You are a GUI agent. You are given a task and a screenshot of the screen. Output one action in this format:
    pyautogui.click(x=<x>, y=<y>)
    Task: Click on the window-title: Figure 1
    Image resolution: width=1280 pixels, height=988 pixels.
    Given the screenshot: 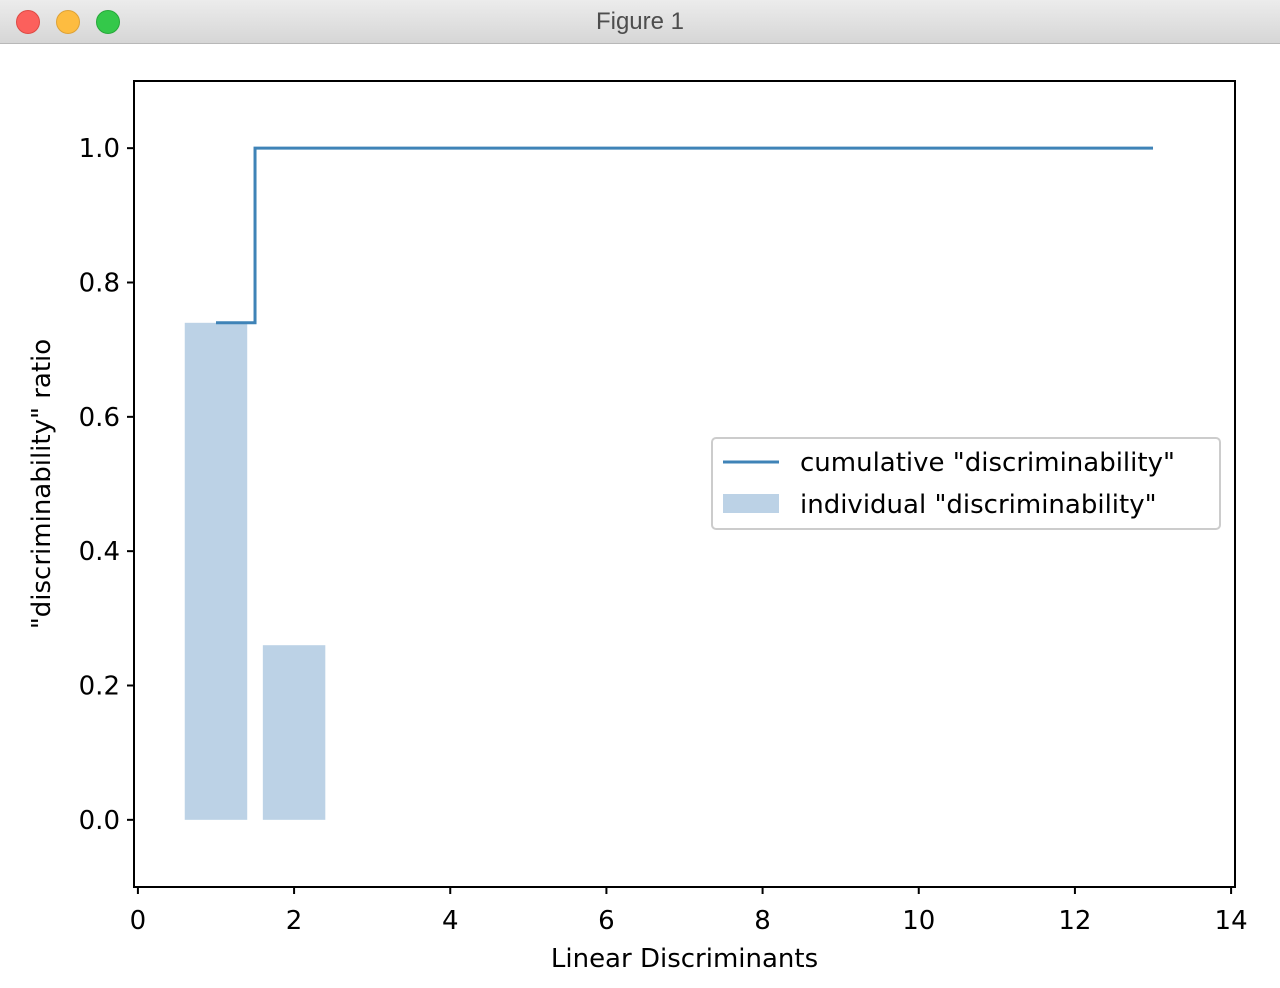 What is the action you would take?
    pyautogui.click(x=640, y=21)
    